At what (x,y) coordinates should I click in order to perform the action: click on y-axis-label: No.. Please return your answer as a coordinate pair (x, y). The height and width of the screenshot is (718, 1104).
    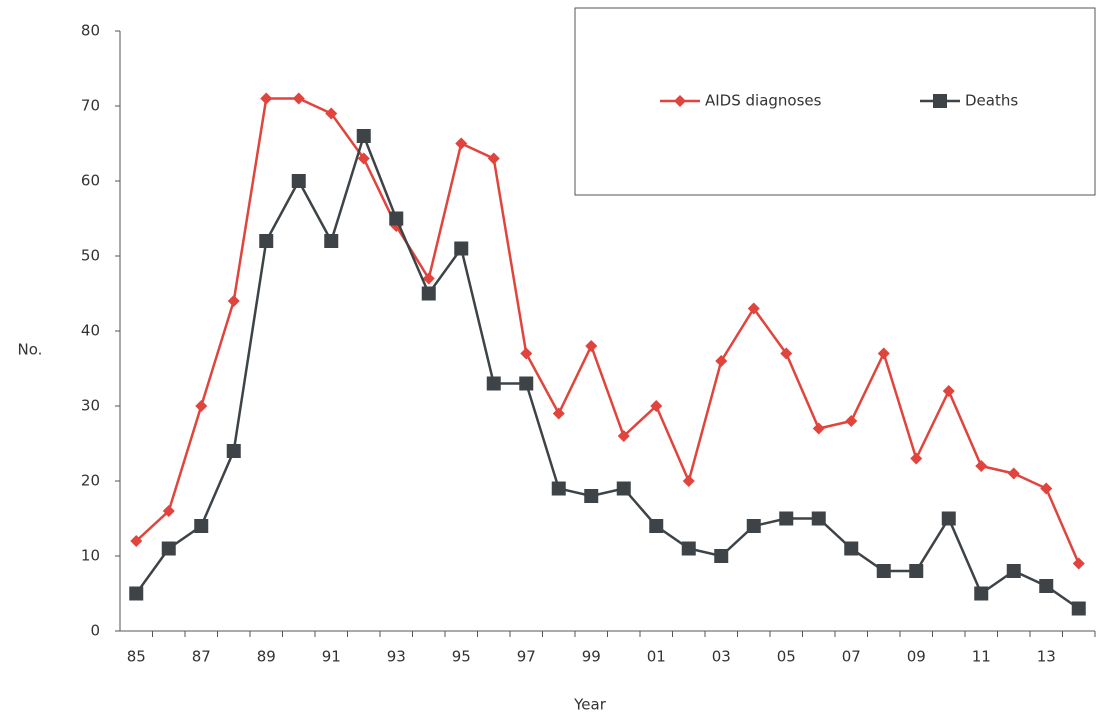
    Looking at the image, I should click on (30, 350).